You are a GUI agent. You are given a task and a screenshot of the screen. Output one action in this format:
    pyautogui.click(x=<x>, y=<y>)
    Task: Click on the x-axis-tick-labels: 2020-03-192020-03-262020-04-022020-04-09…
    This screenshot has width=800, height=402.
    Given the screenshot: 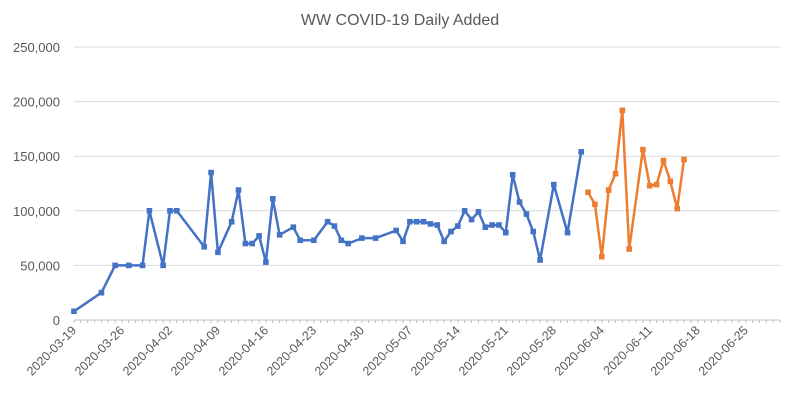 What is the action you would take?
    pyautogui.click(x=402, y=349)
    